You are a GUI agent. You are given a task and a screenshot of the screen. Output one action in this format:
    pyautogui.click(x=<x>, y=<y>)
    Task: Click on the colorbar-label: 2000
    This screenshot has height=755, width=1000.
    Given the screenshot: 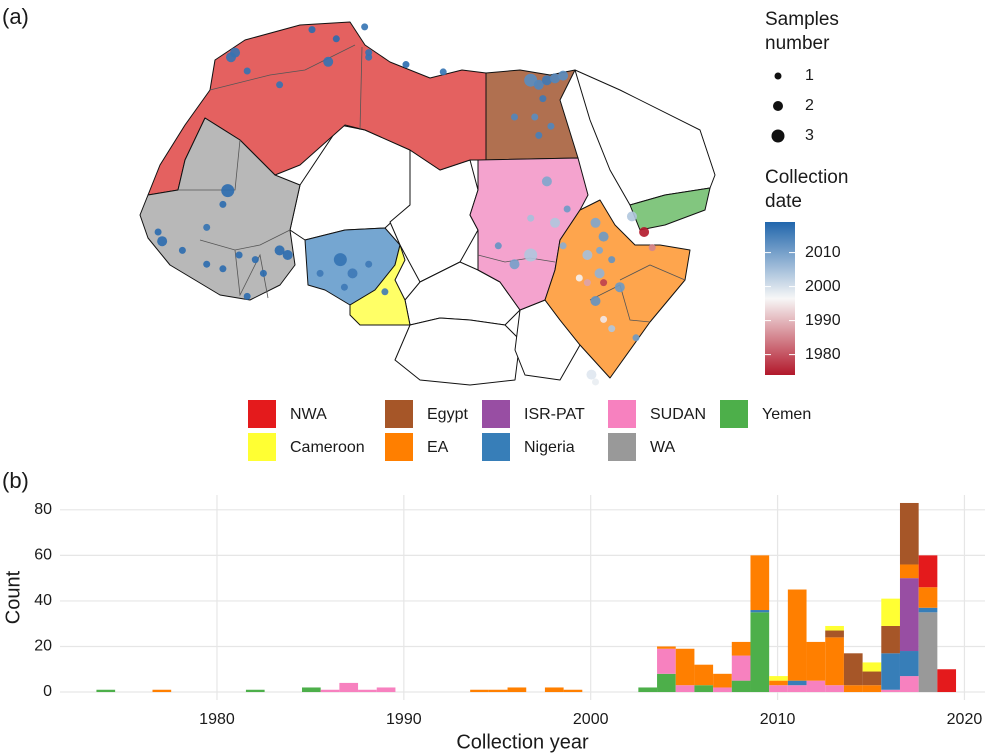 What is the action you would take?
    pyautogui.click(x=823, y=286)
    